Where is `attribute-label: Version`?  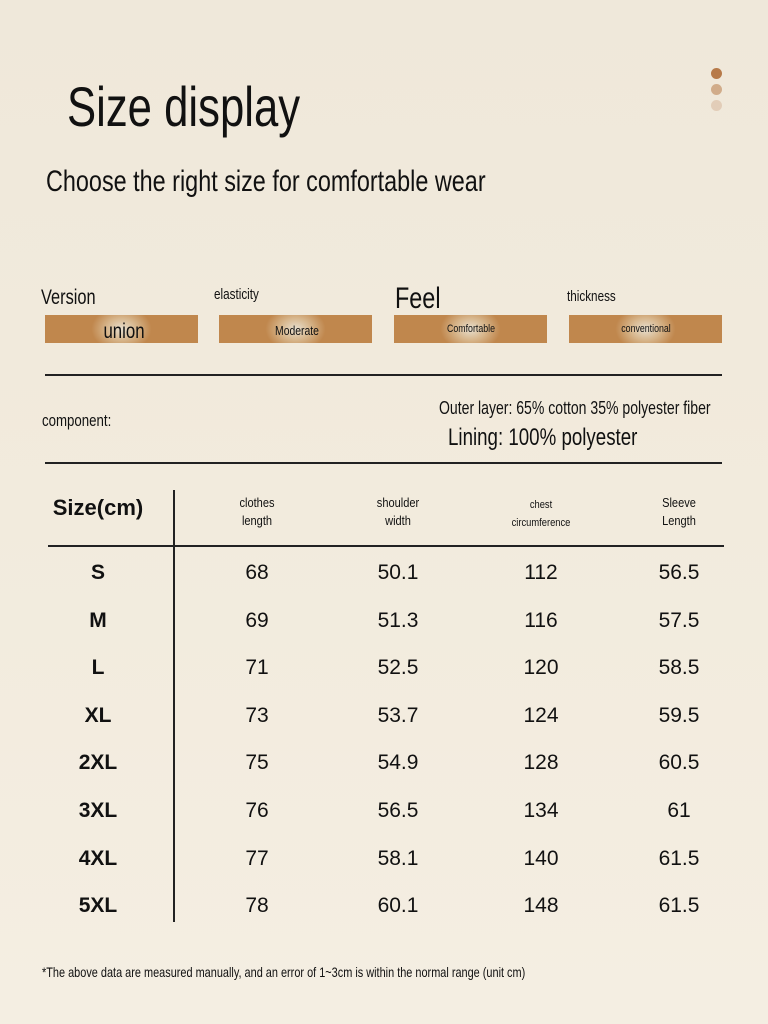
attribute-label: Version is located at coordinates (68, 297).